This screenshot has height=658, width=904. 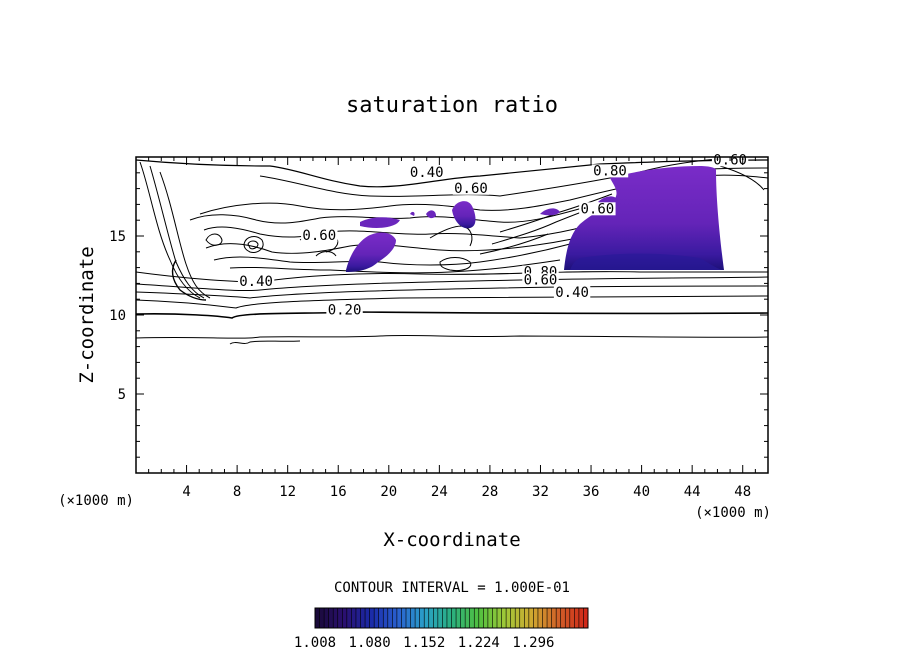 I want to click on contour-label: 0.80, so click(x=610, y=171).